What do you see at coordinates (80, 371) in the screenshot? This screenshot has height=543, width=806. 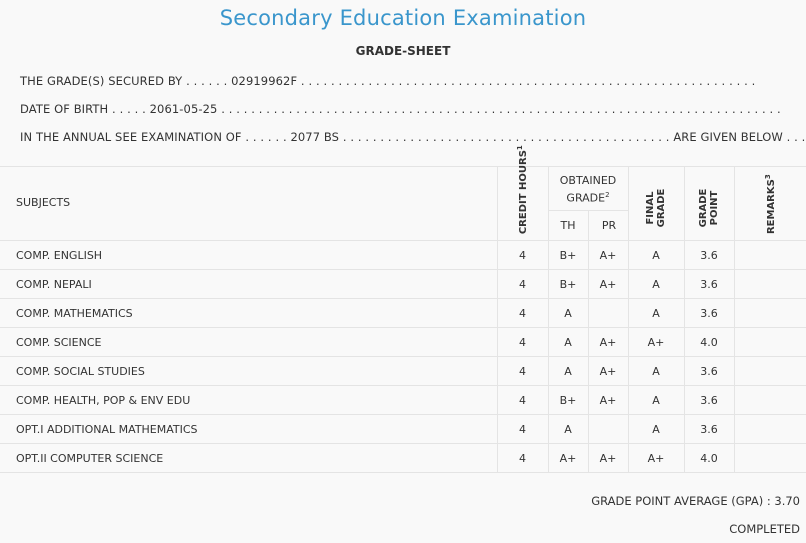 I see `subject-cell: COMP. SOCIAL STUDIES` at bounding box center [80, 371].